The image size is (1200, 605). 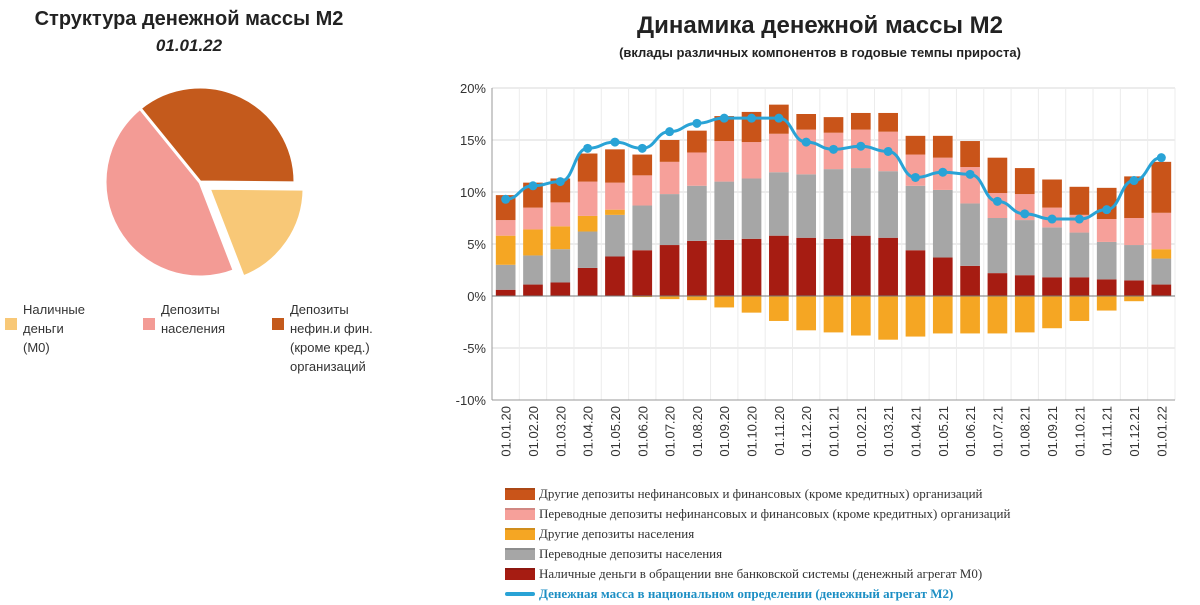 What do you see at coordinates (724, 431) in the screenshot?
I see `x-tick-label: 01.09.20` at bounding box center [724, 431].